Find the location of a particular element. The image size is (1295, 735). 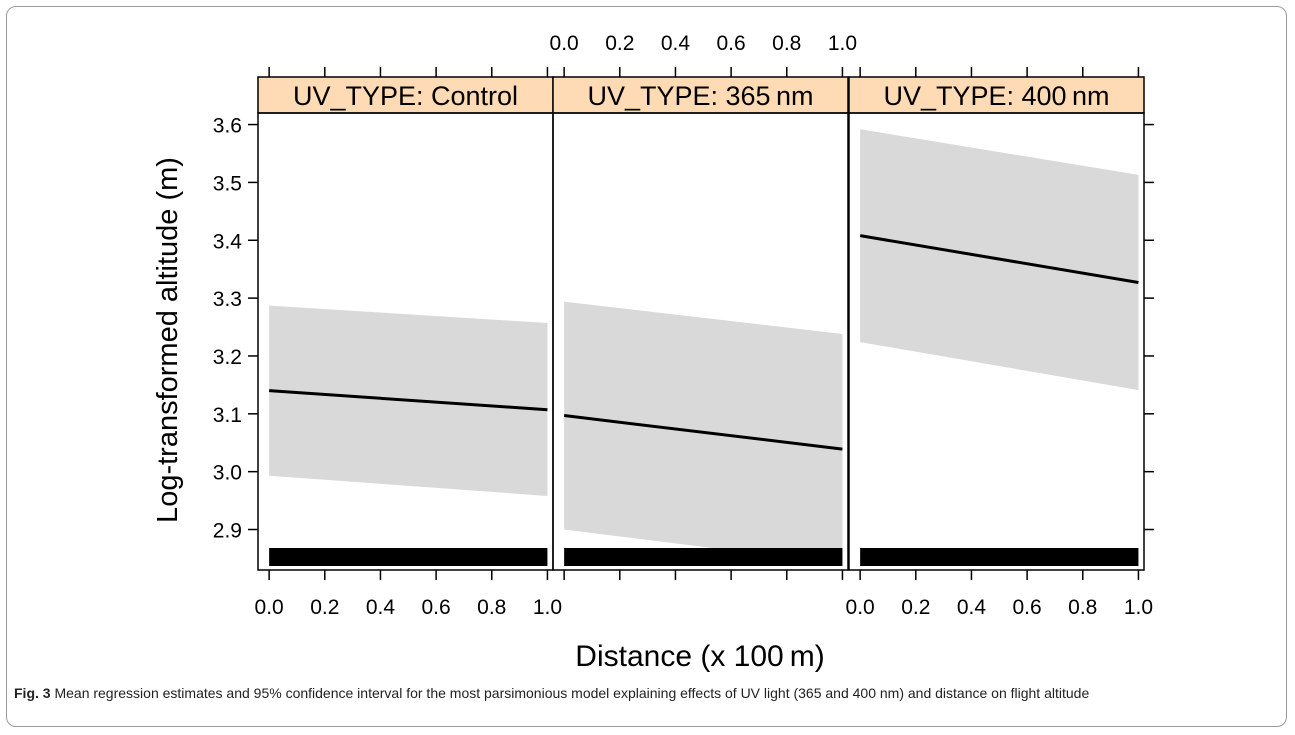

y-tick-label: 3.2 is located at coordinates (227, 357).